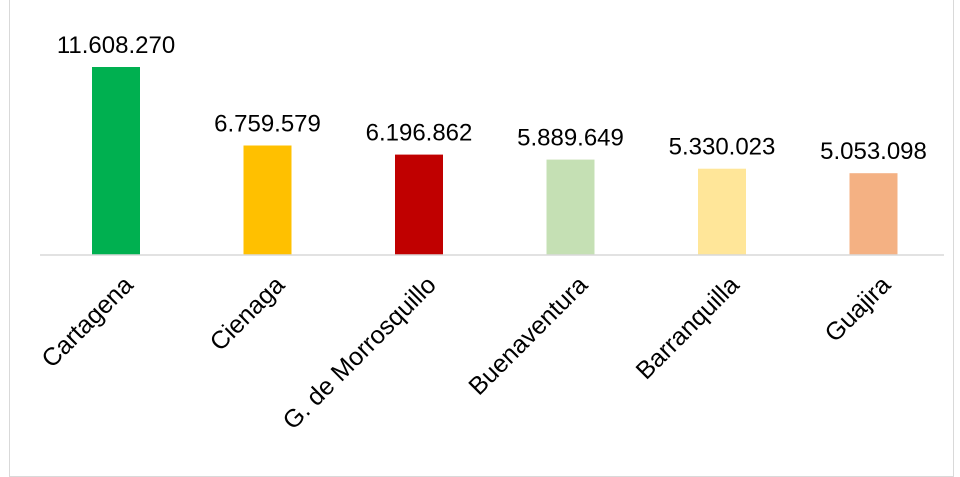 The height and width of the screenshot is (477, 960). What do you see at coordinates (570, 138) in the screenshot?
I see `value-label-4: 5.889.649` at bounding box center [570, 138].